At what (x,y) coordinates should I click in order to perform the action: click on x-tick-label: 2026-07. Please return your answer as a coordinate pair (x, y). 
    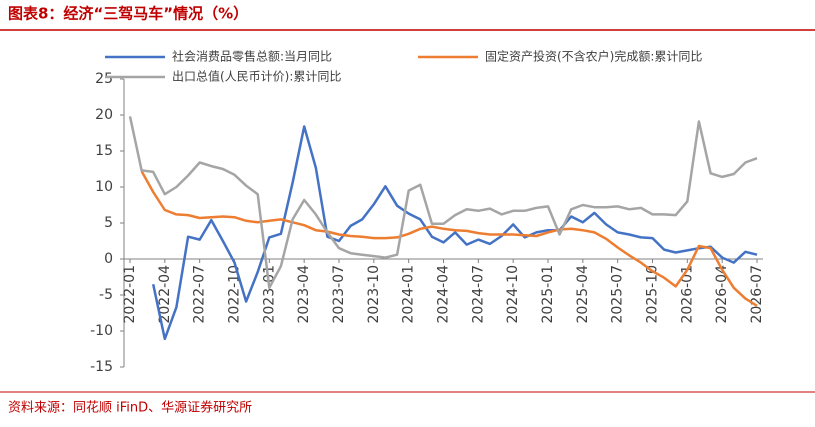
    Looking at the image, I should click on (757, 294).